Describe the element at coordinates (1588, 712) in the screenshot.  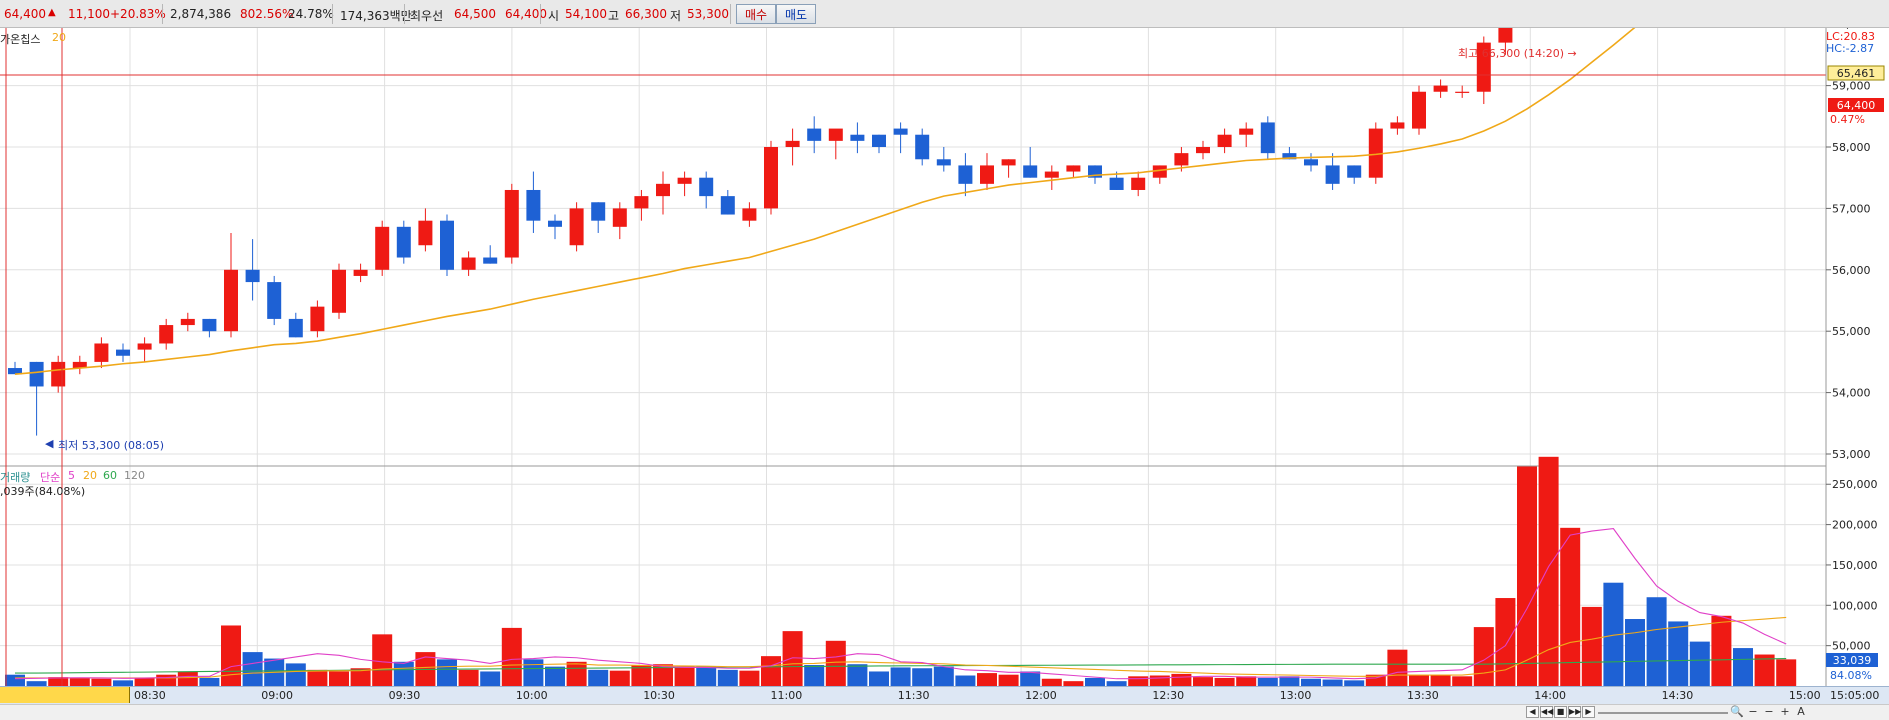
I see `scroll-right-icon: ▶` at that location.